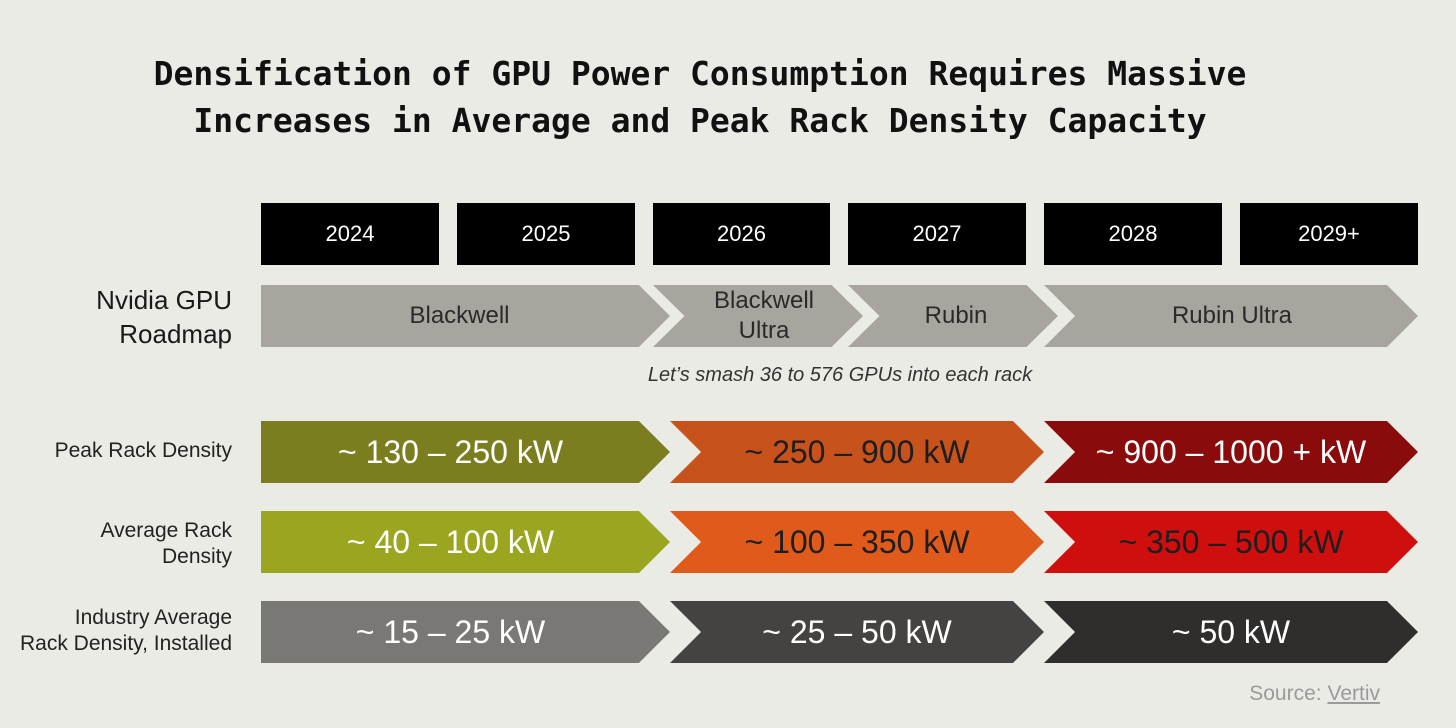 Image resolution: width=1456 pixels, height=728 pixels. Describe the element at coordinates (546, 234) in the screenshot. I see `year-2025: 2025` at that location.